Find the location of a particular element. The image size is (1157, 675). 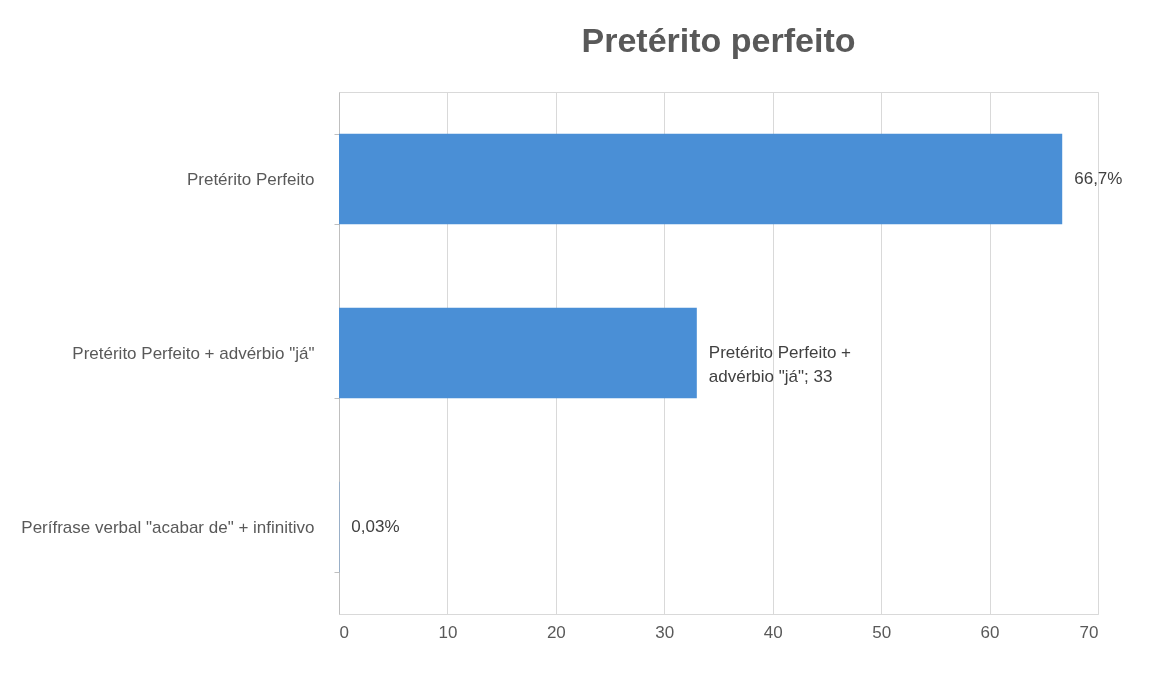

chart-title: Pretérito perfeito is located at coordinates (718, 40).